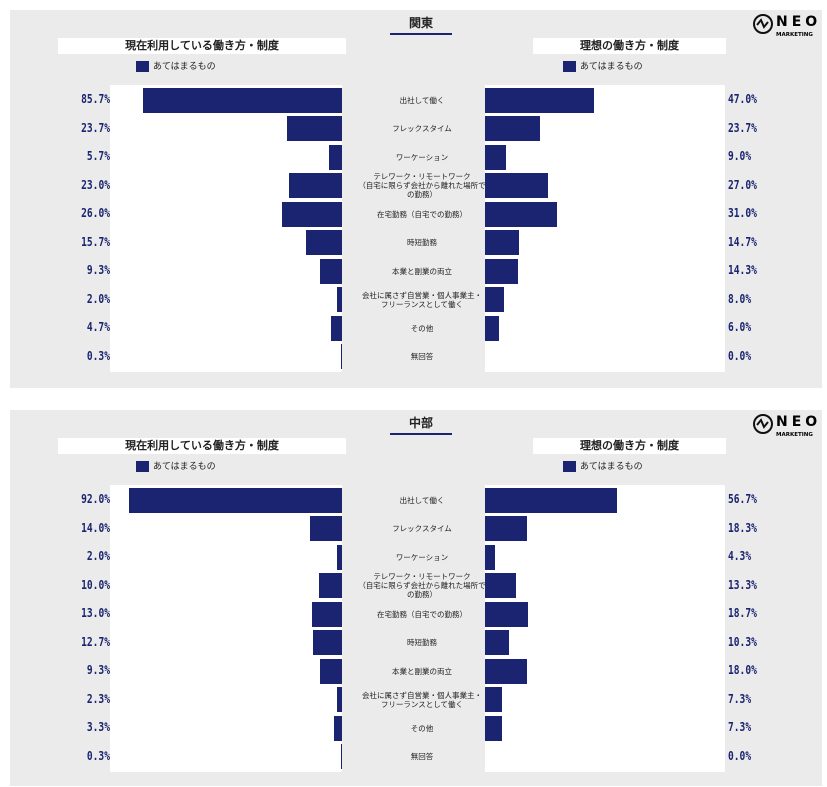  What do you see at coordinates (95, 241) in the screenshot?
I see `value-label: 15.7%` at bounding box center [95, 241].